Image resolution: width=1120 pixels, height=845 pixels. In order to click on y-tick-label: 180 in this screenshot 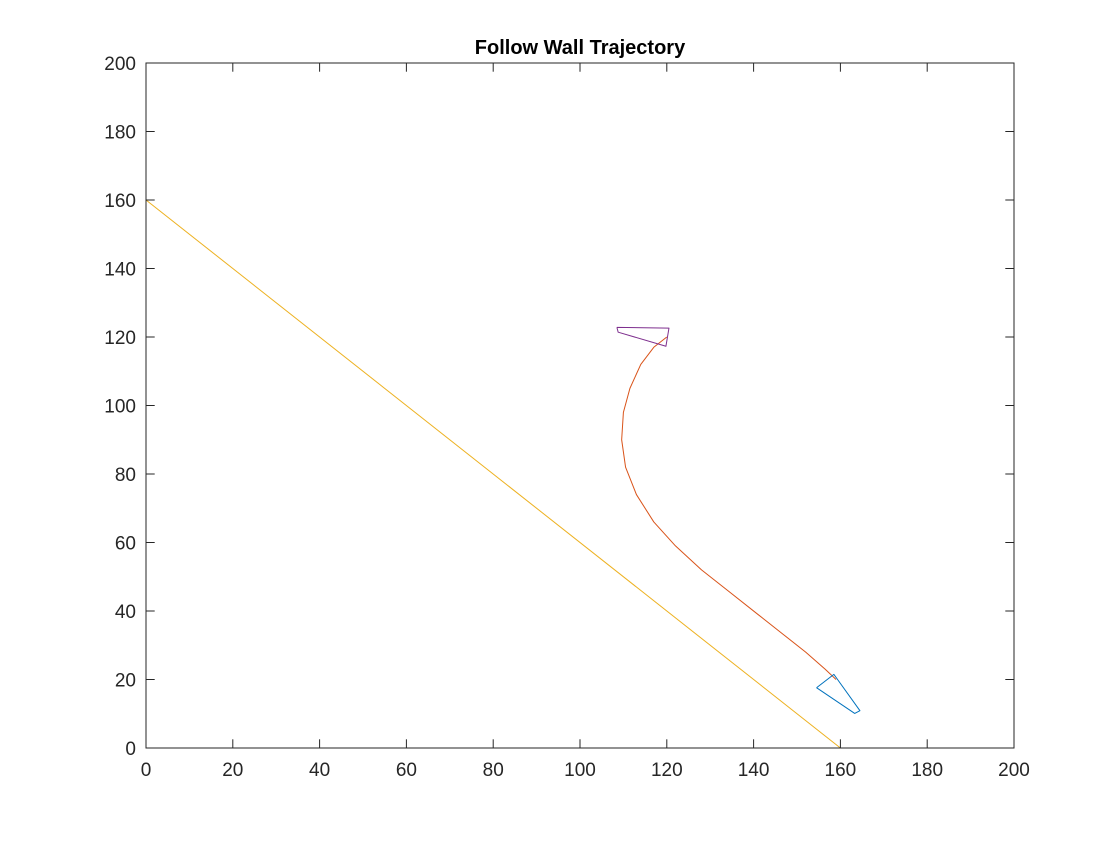, I will do `click(120, 133)`.